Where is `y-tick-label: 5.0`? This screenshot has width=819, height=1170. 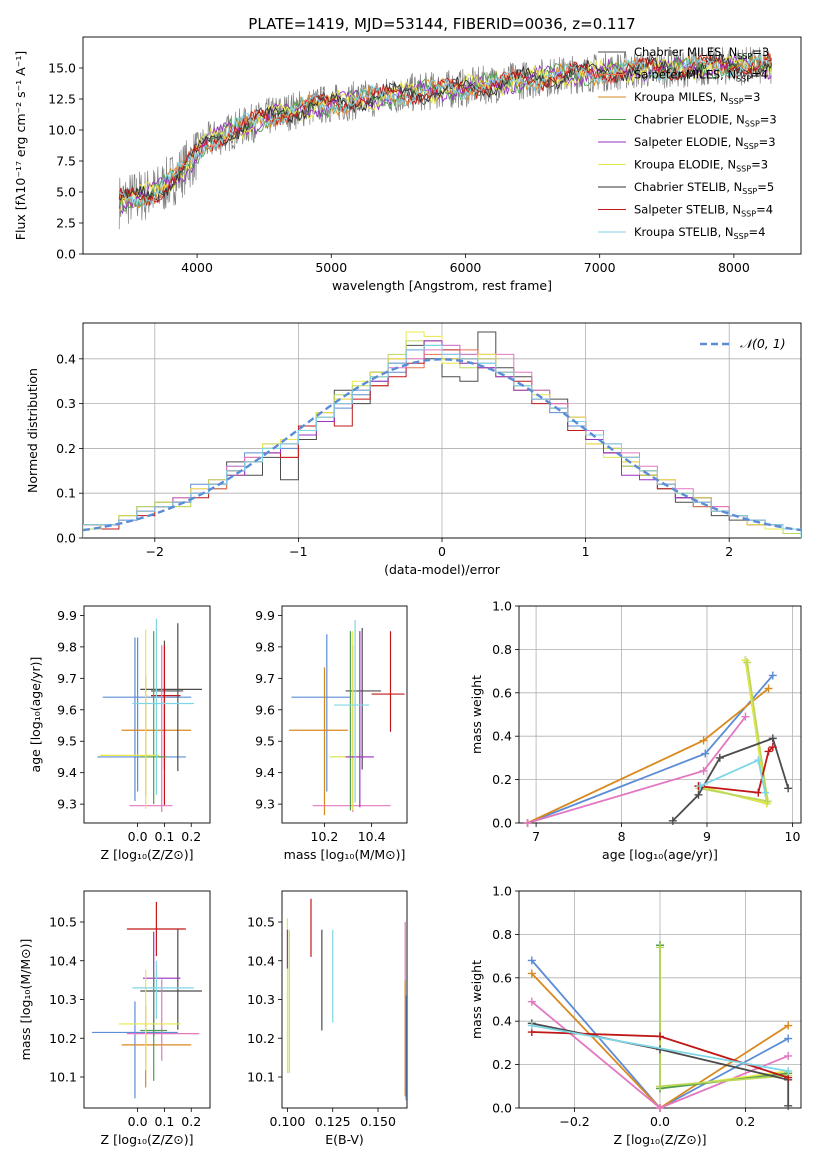 y-tick-label: 5.0 is located at coordinates (66, 192).